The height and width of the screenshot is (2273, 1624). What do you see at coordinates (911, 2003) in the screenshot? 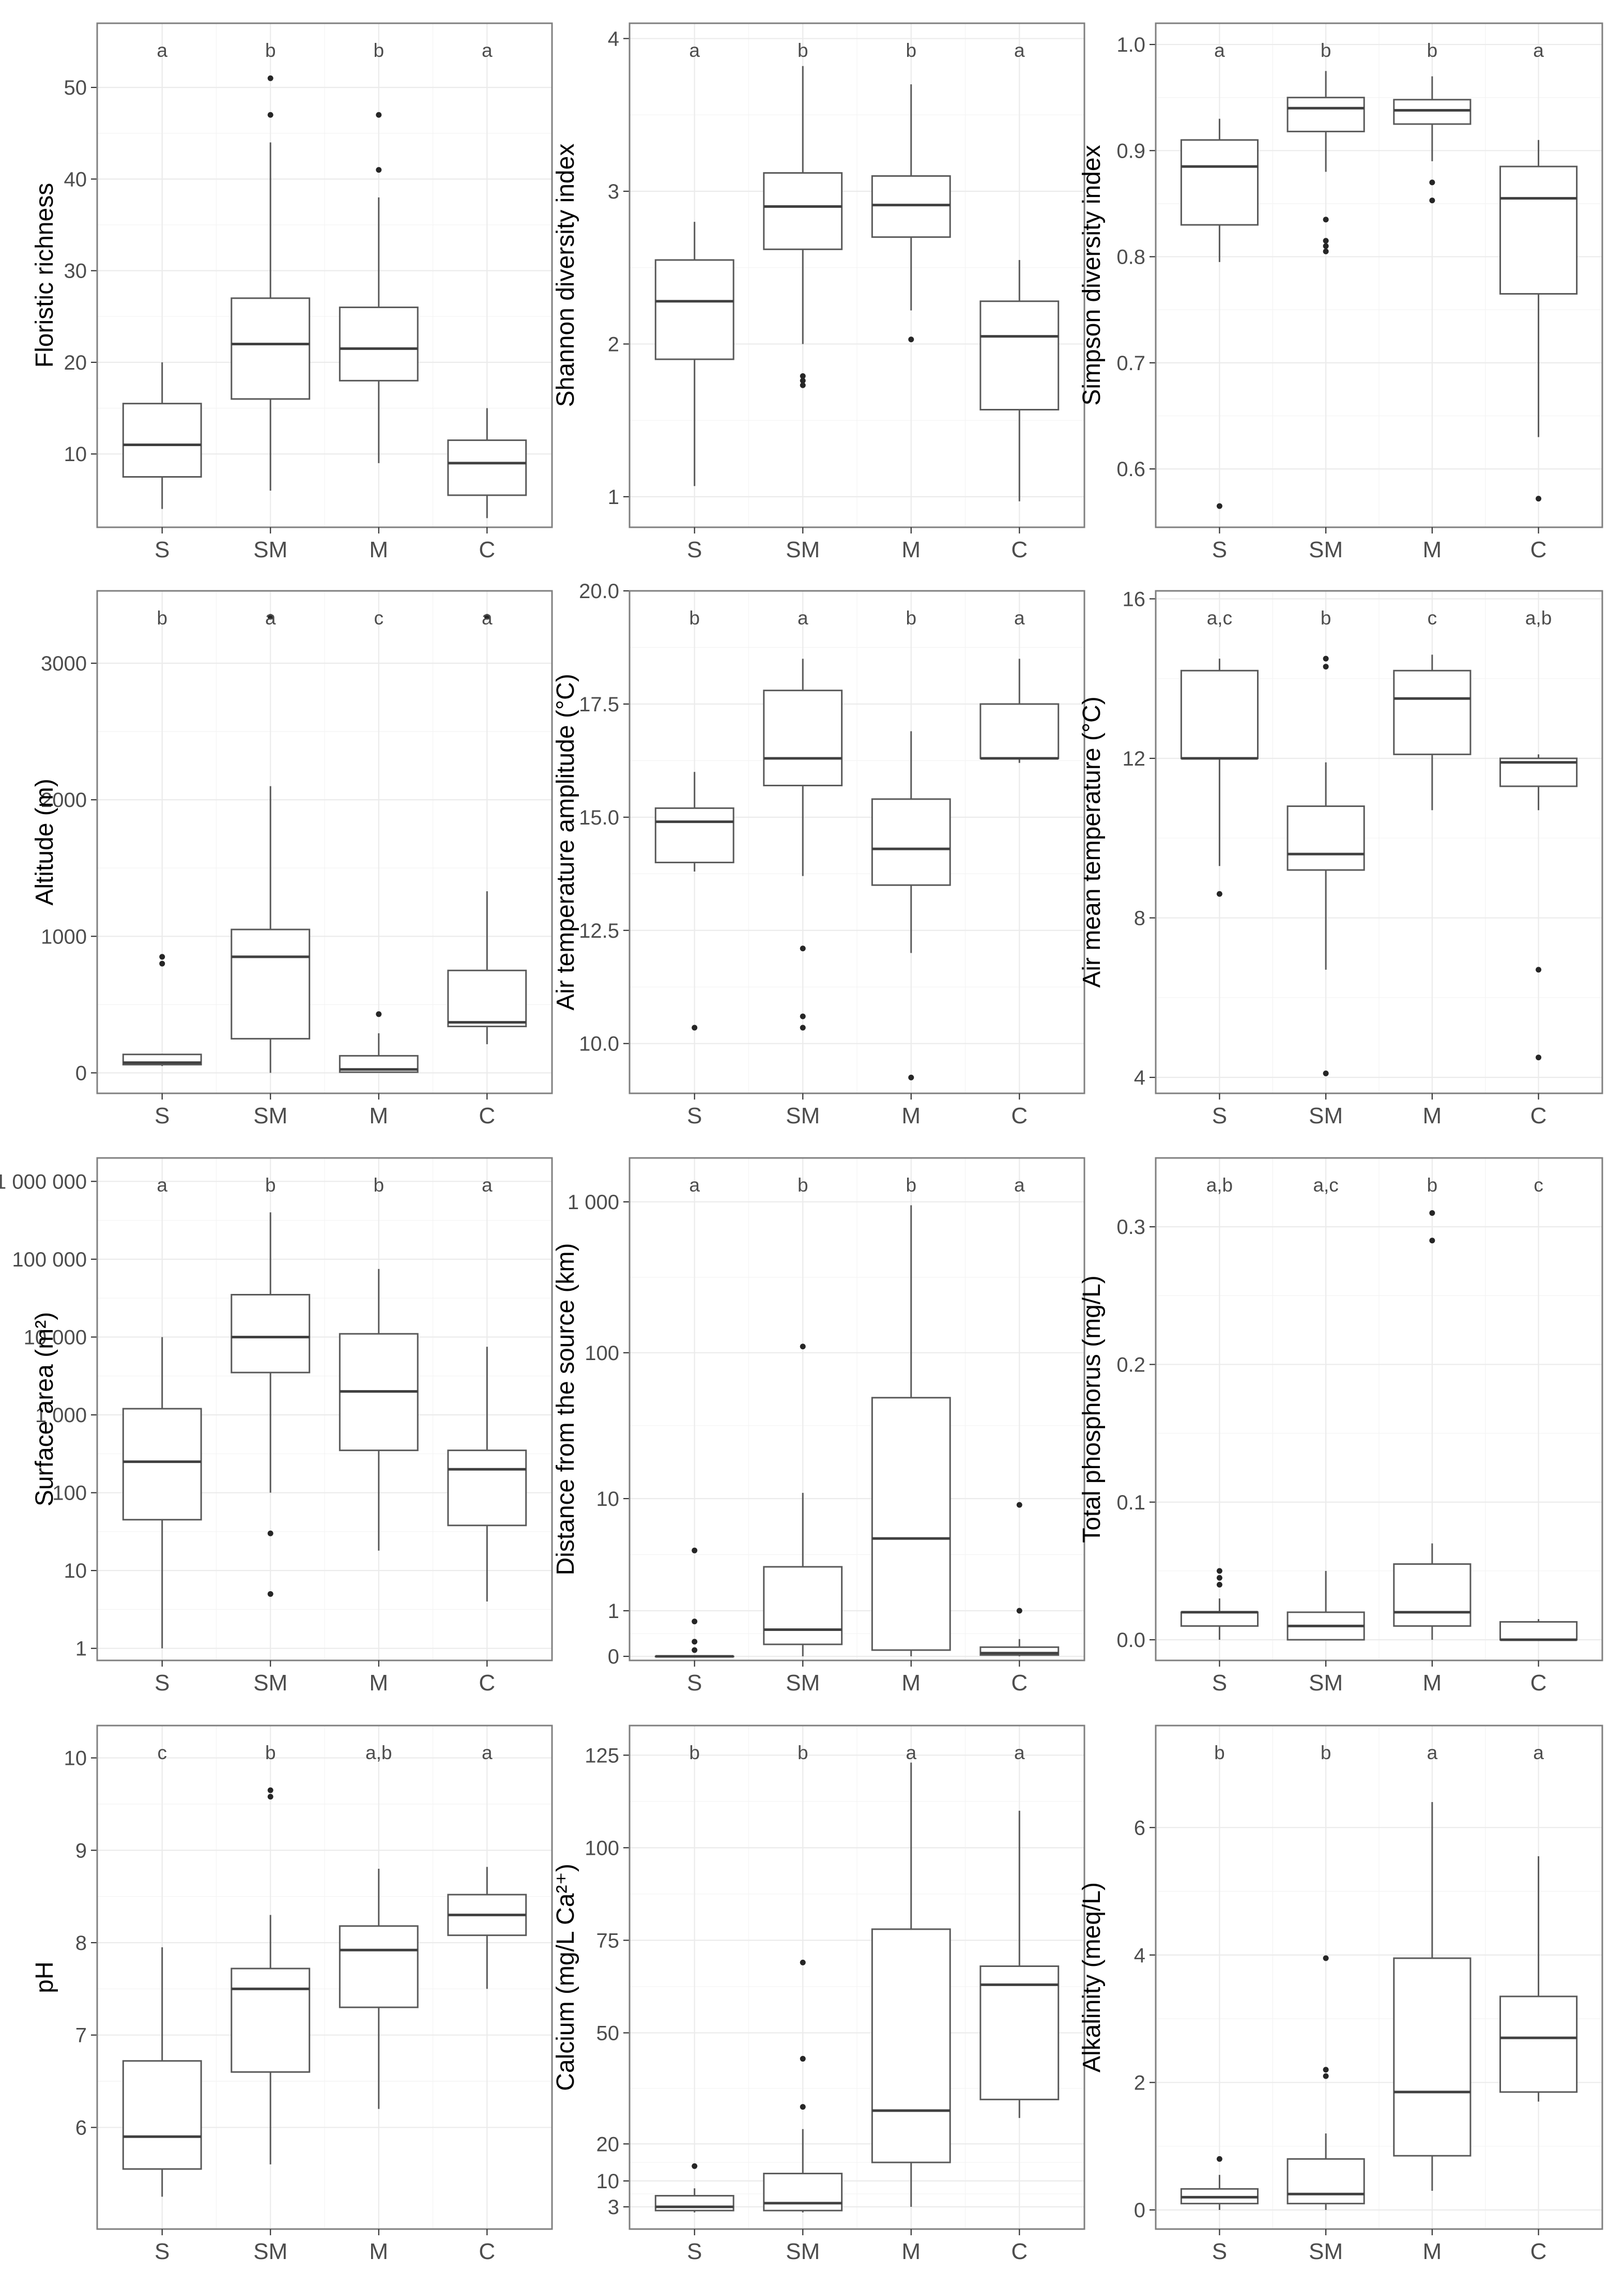
I see `boxplot-M: aM` at bounding box center [911, 2003].